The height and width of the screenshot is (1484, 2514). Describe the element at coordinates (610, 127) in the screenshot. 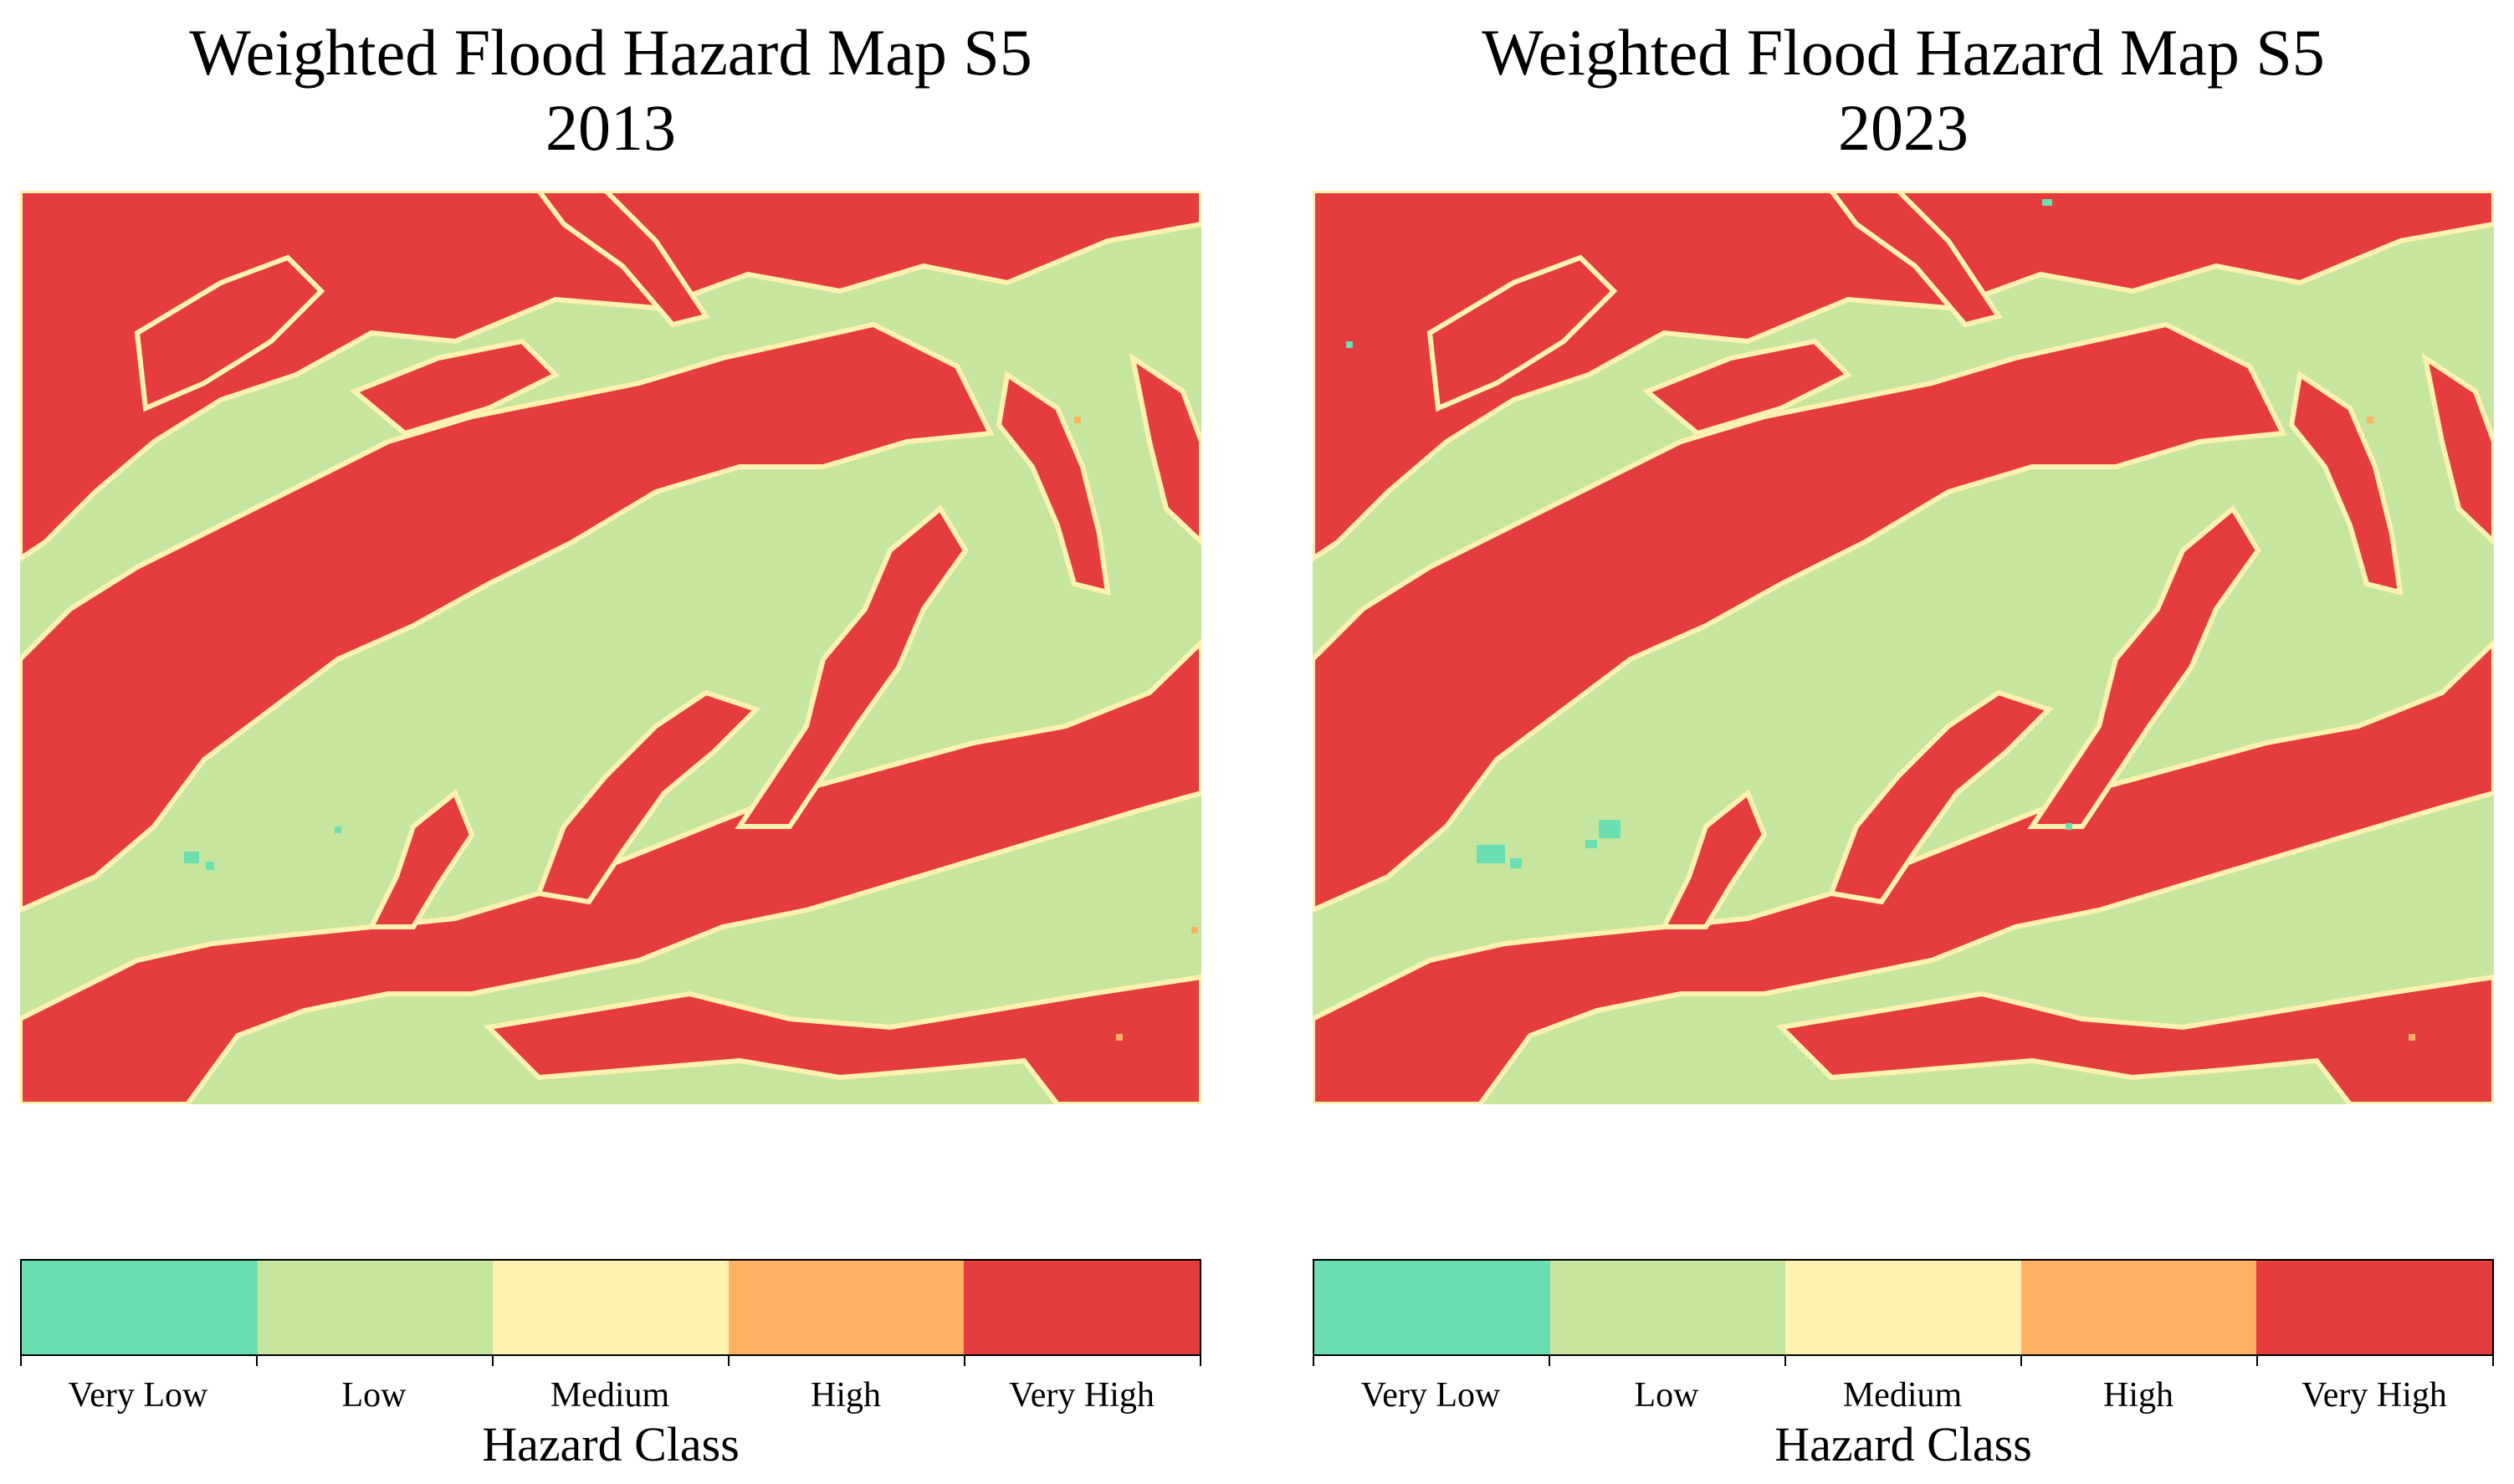

I see `map-year: 2013` at that location.